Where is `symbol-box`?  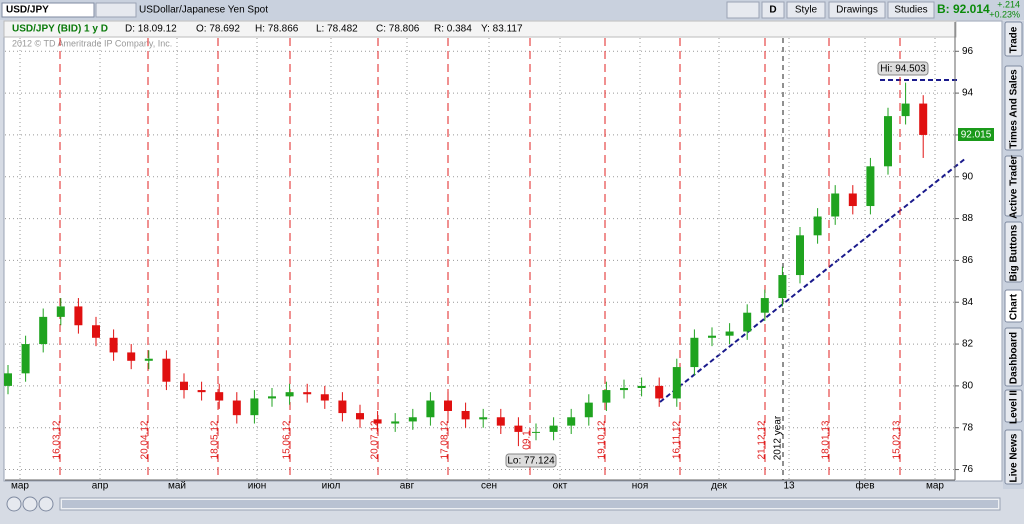
symbol-box is located at coordinates (48, 10).